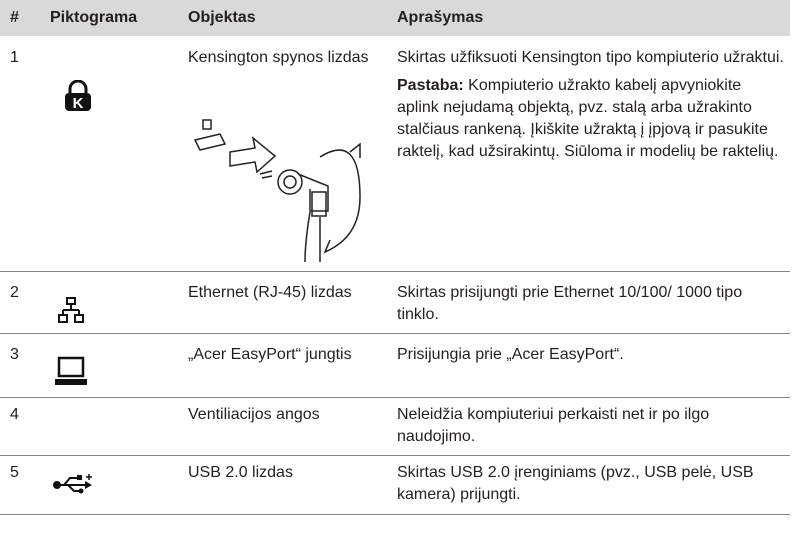 The height and width of the screenshot is (547, 794). Describe the element at coordinates (222, 17) in the screenshot. I see `column-header: Objektas` at that location.